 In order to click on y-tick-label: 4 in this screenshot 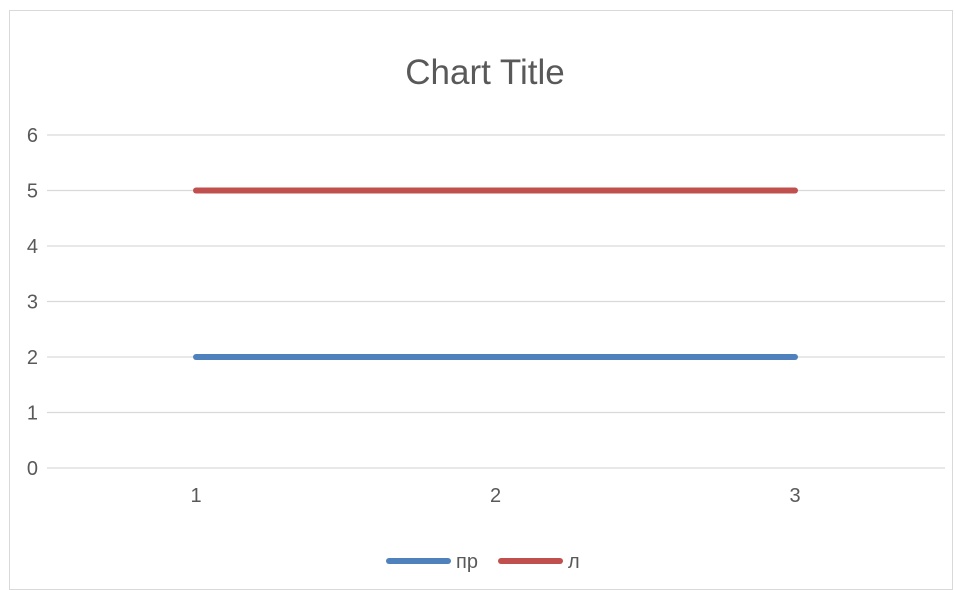, I will do `click(32, 247)`.